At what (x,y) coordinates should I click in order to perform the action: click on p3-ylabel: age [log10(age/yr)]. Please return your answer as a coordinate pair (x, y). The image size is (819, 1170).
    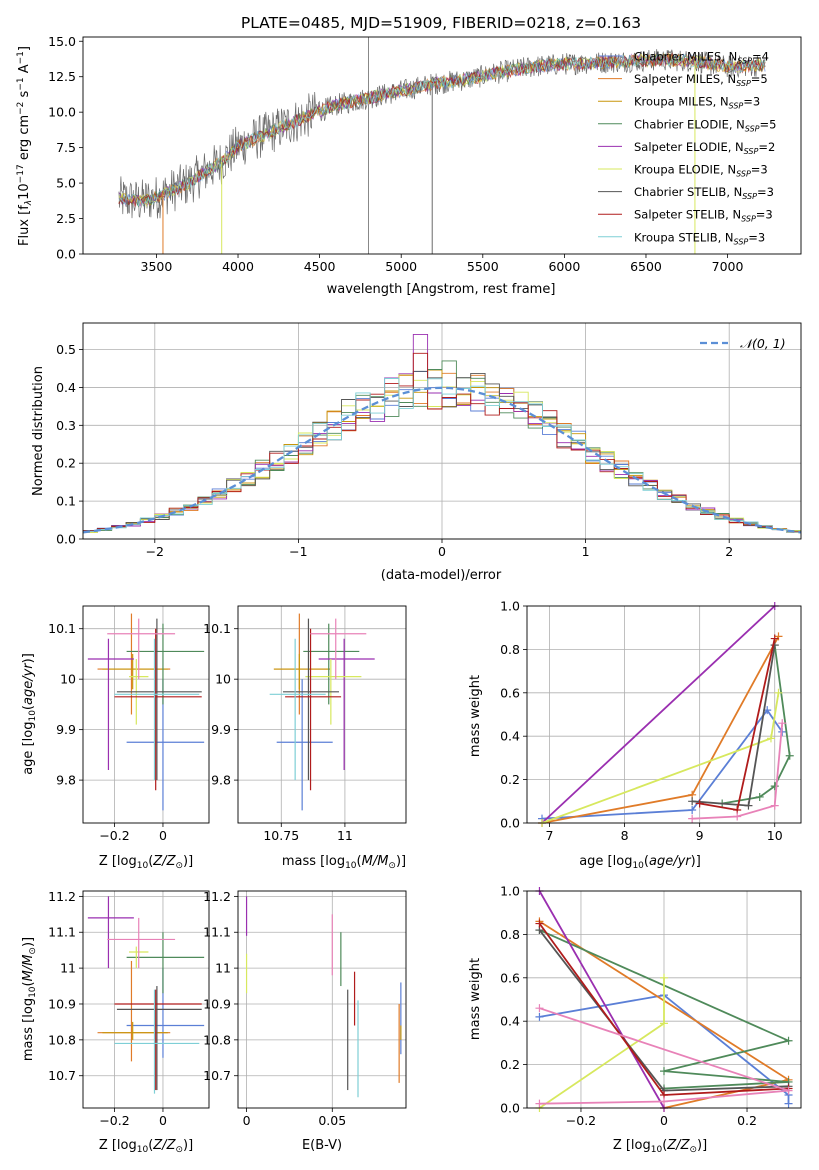
    Looking at the image, I should click on (29, 714).